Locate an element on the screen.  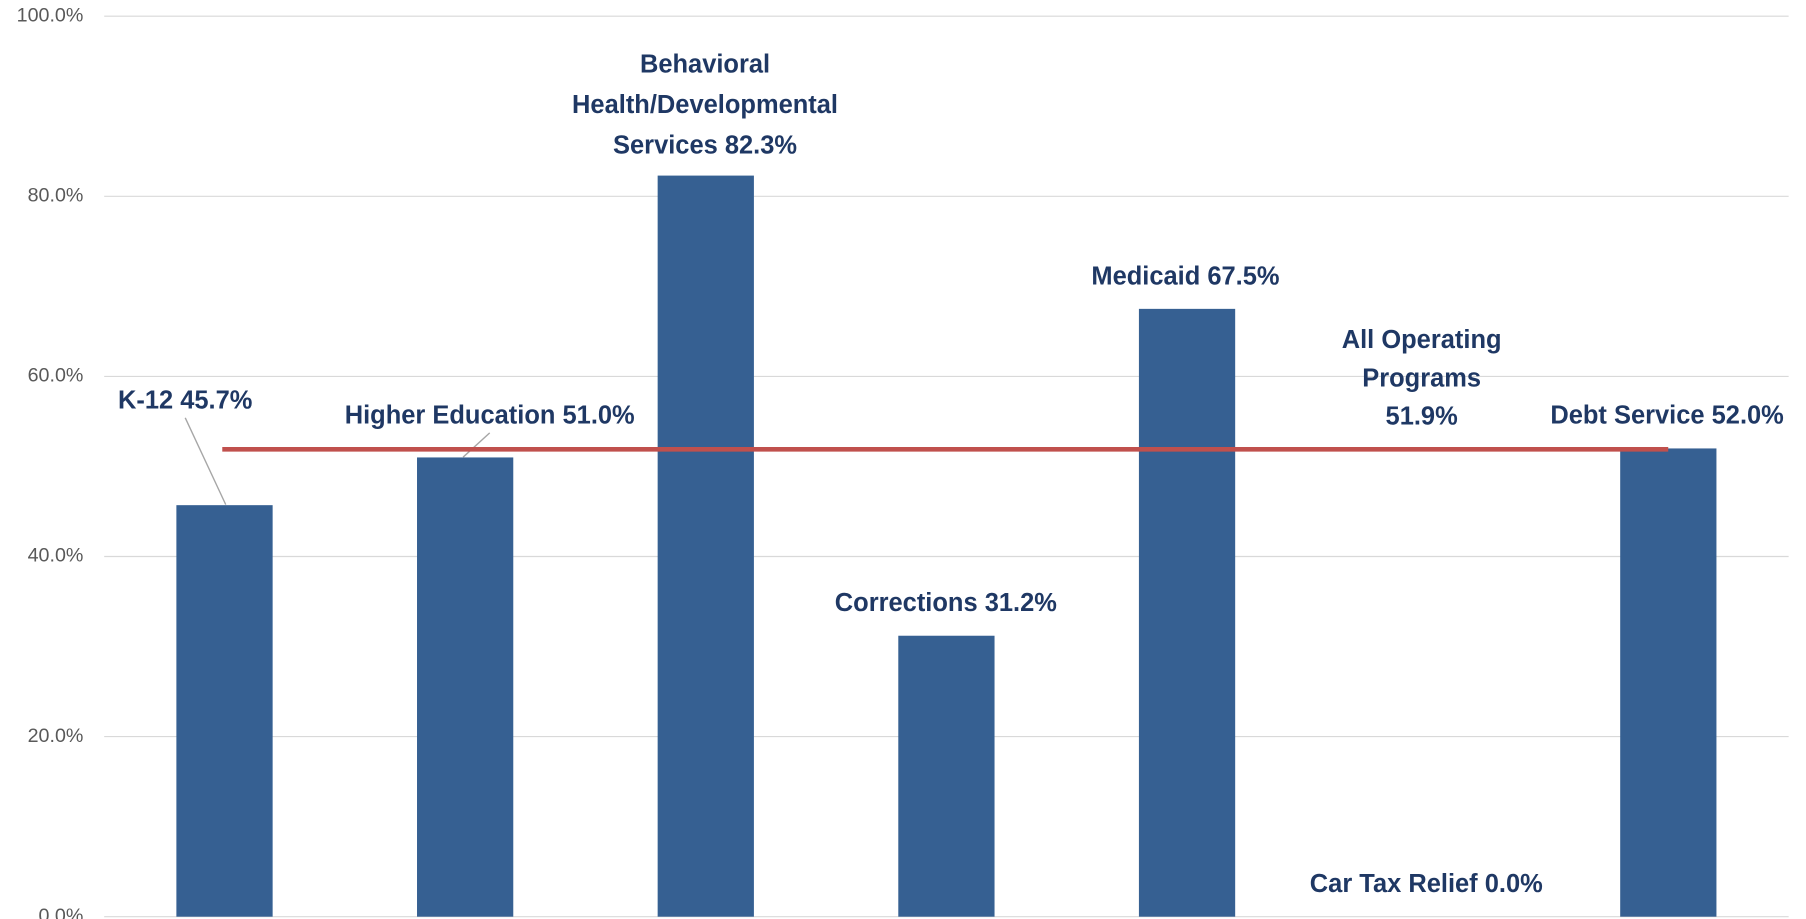
data-label: K-12 45.7% is located at coordinates (185, 400).